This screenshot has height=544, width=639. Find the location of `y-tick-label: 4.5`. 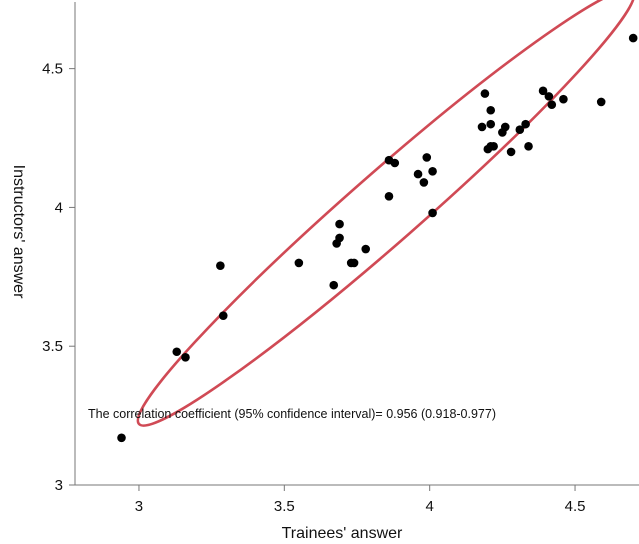

y-tick-label: 4.5 is located at coordinates (52, 69).